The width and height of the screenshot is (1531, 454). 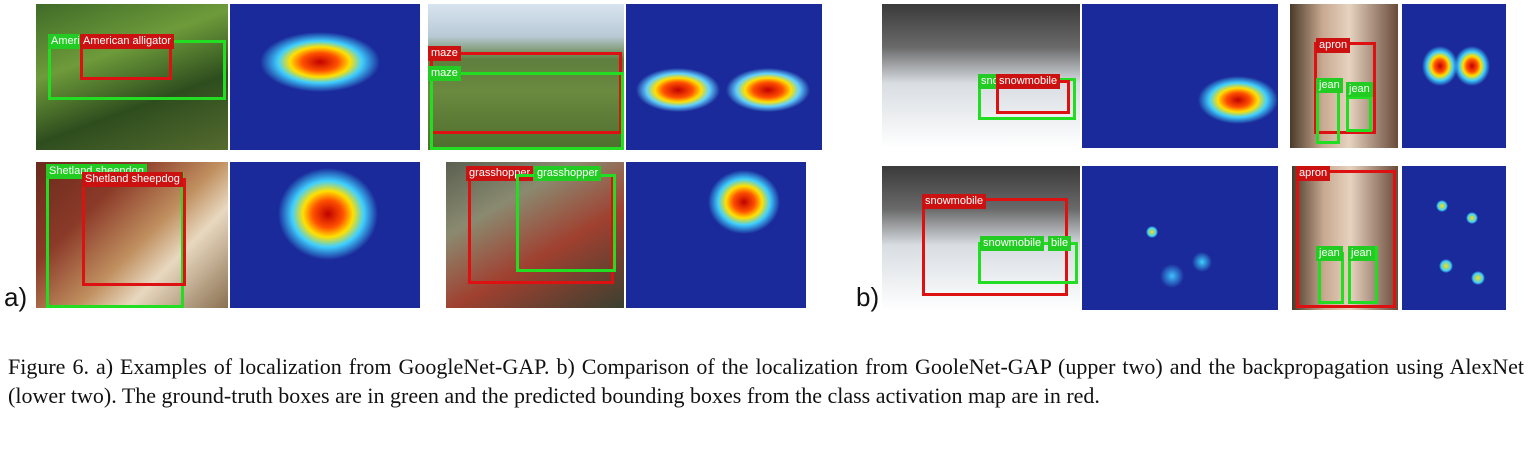 I want to click on grasshopper-photo: grasshopper grasshopper, so click(x=535, y=235).